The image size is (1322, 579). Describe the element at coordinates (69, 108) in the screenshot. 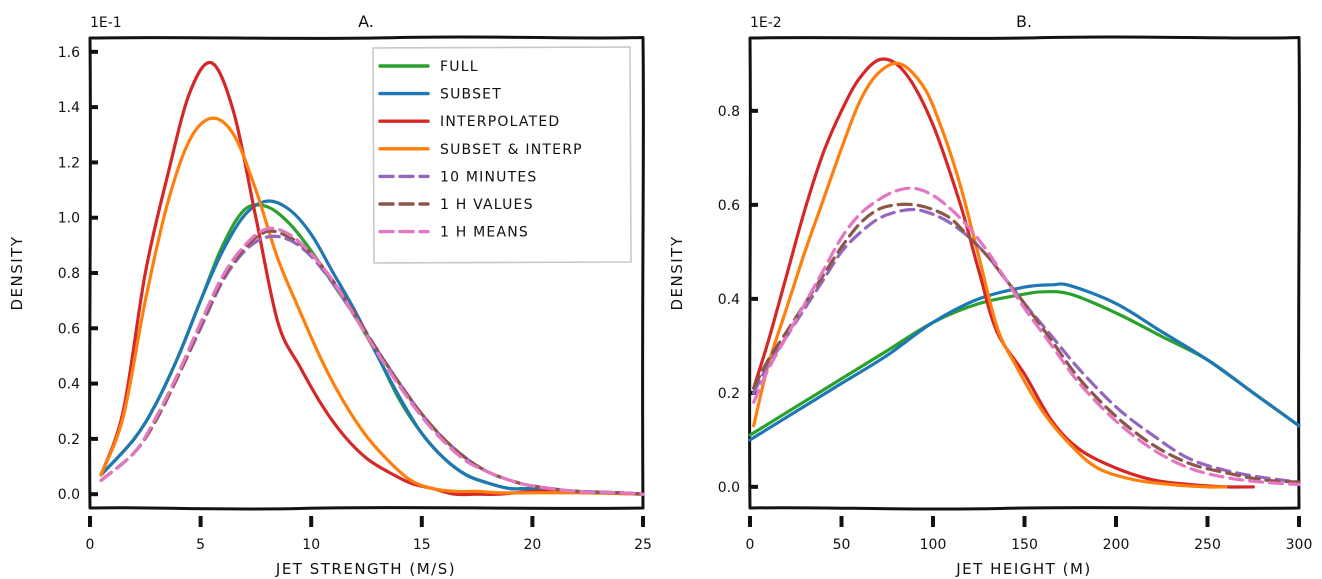

I see `panel-a-y-tick-label: 1.4` at that location.